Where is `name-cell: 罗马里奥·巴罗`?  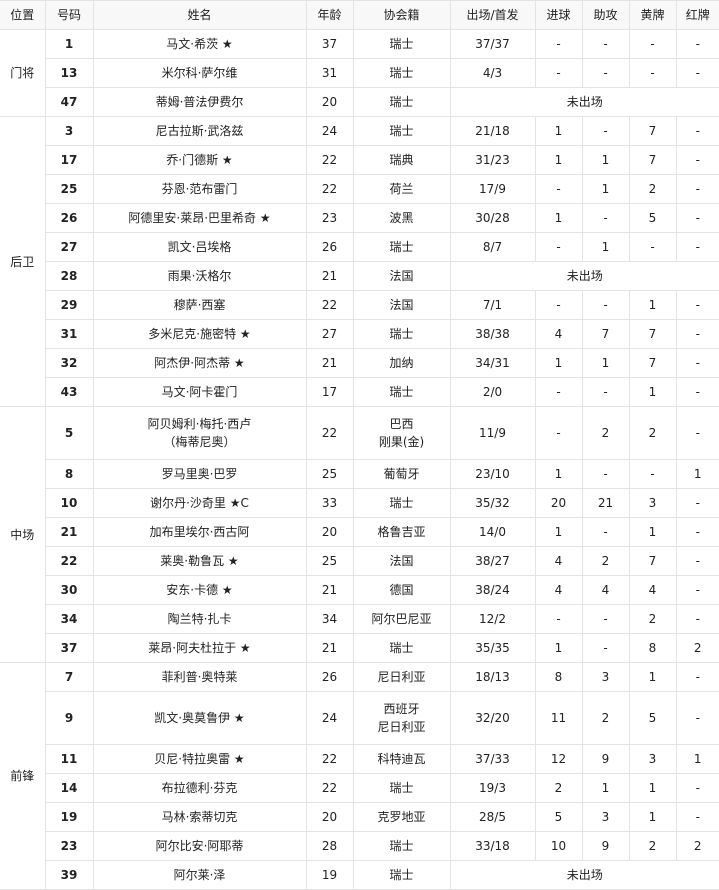 name-cell: 罗马里奥·巴罗 is located at coordinates (199, 474).